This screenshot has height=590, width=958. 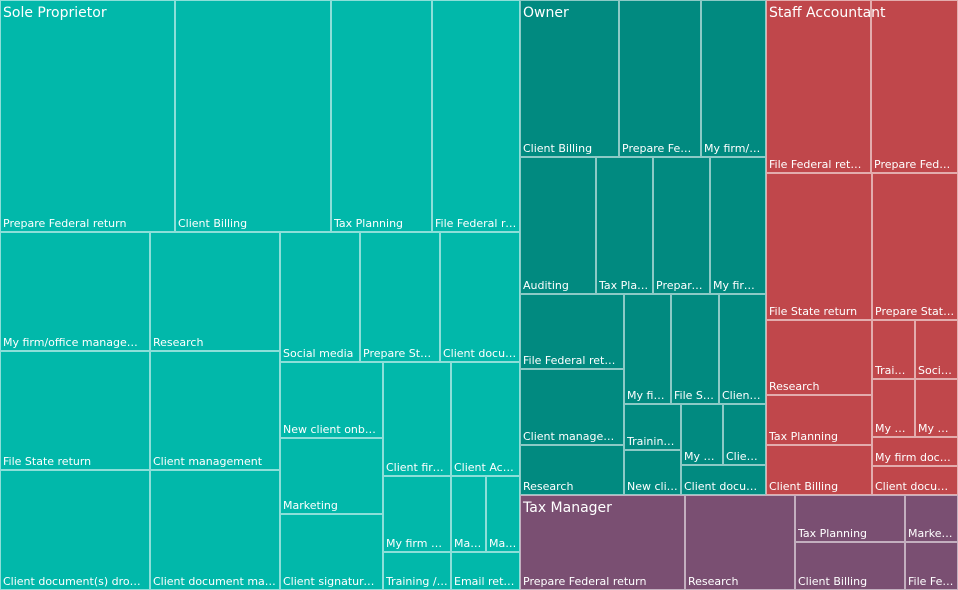 What do you see at coordinates (417, 419) in the screenshot?
I see `sole-proprietor-cell: Client firm management` at bounding box center [417, 419].